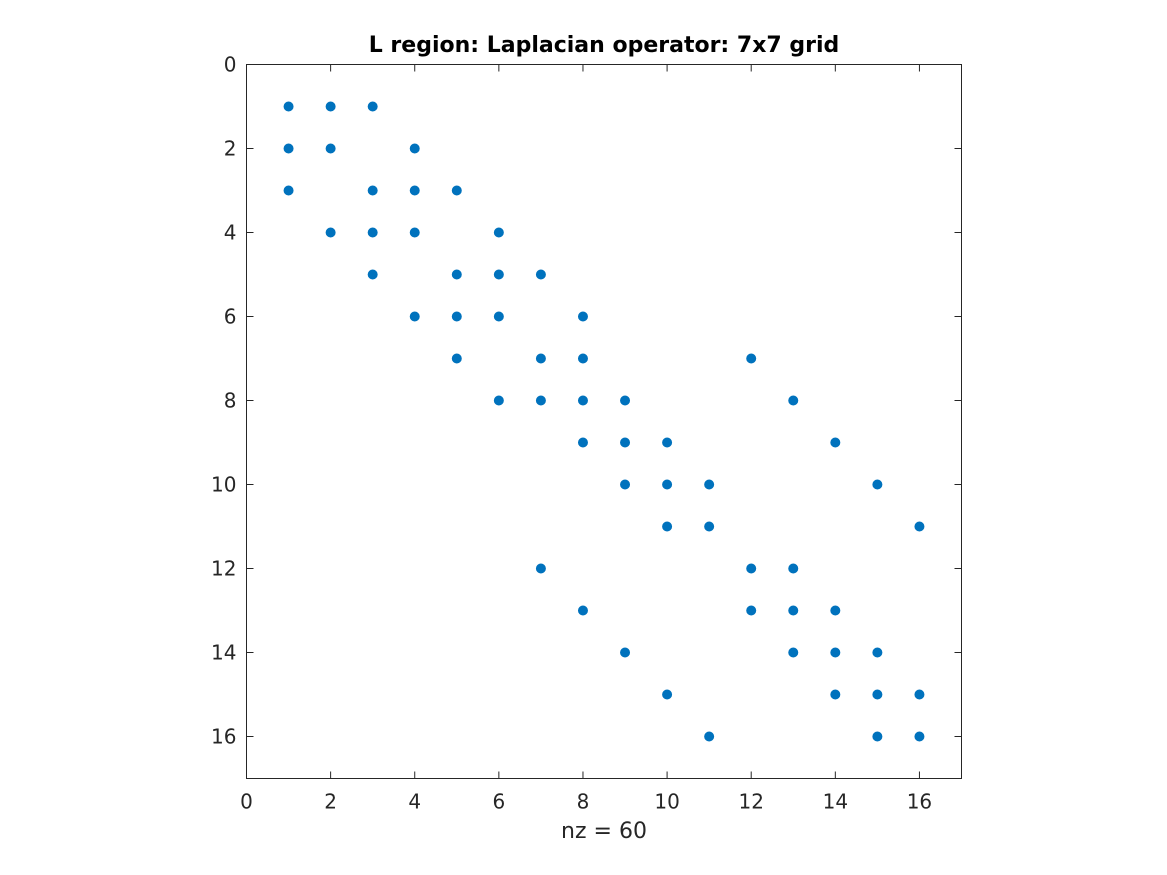  I want to click on y-tick-label: 8, so click(230, 401).